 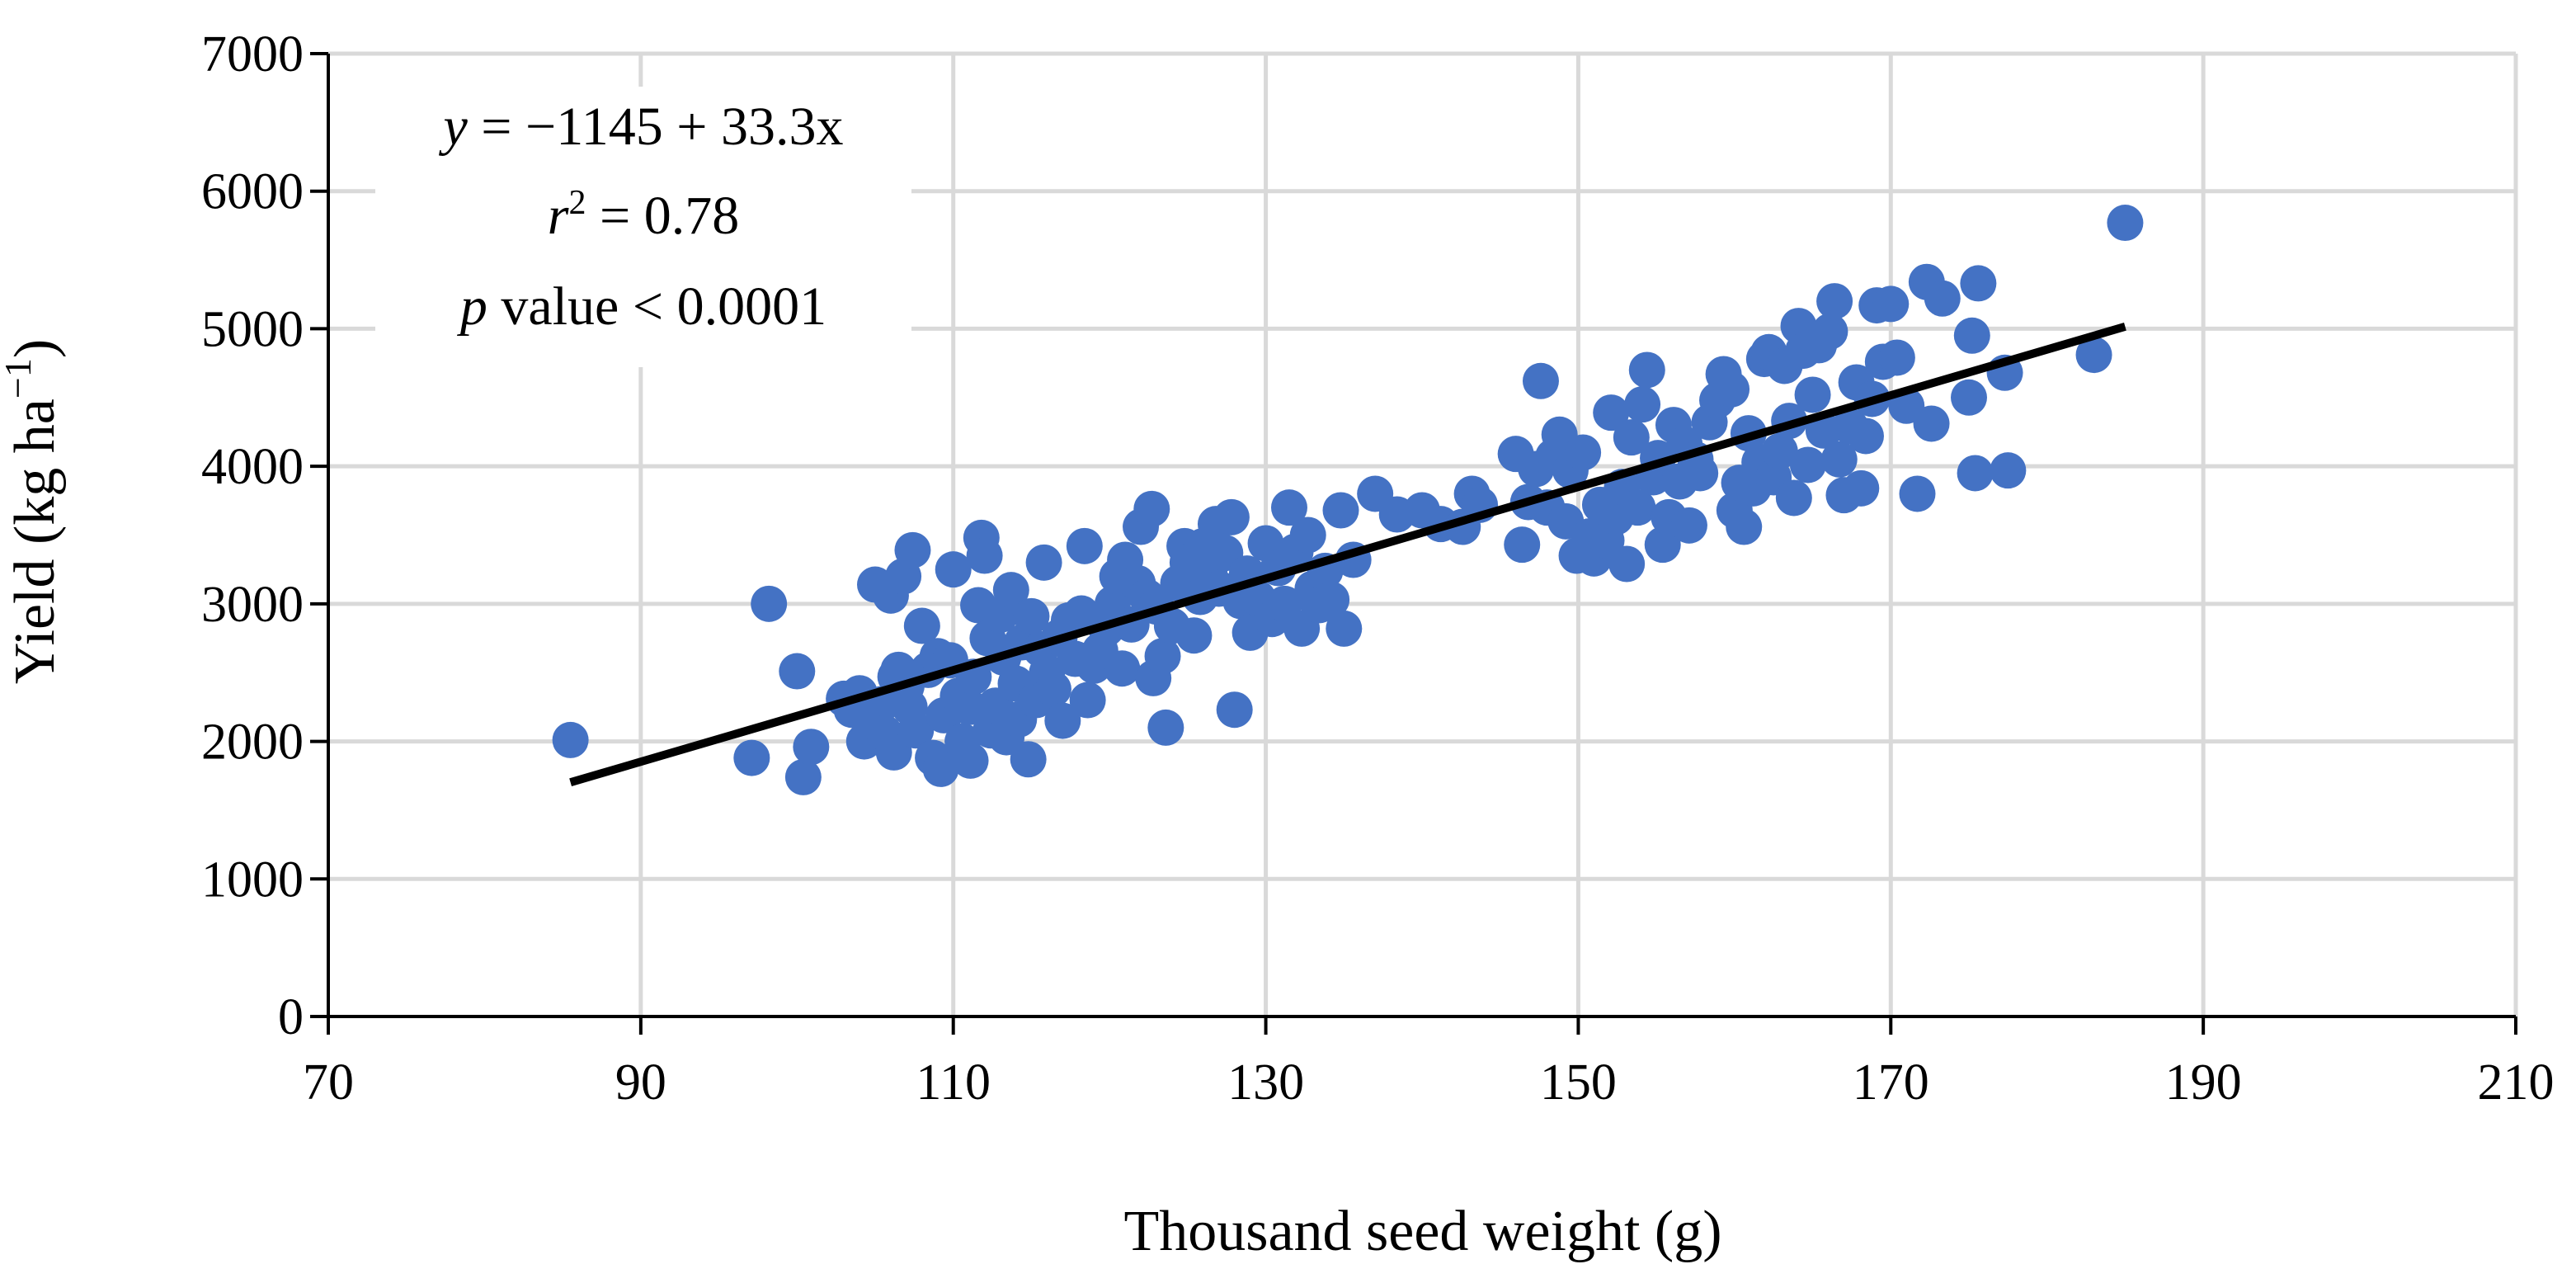 What do you see at coordinates (644, 215) in the screenshot?
I see `annotation-r-squared: r2 = 0.78` at bounding box center [644, 215].